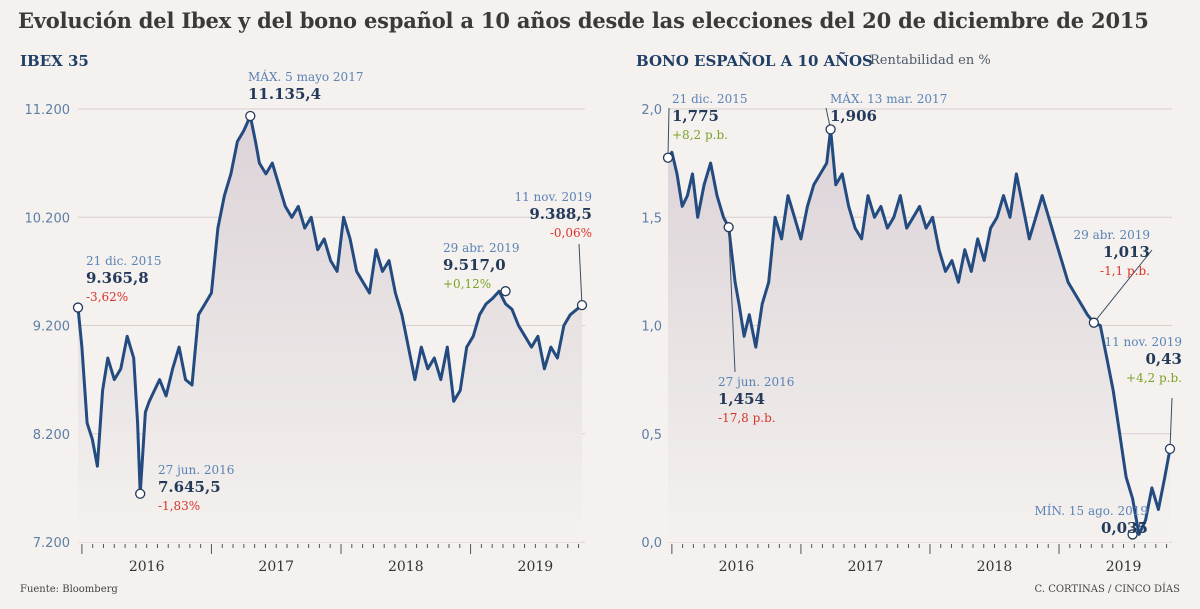  What do you see at coordinates (1126, 252) in the screenshot?
I see `annotation-value: 1,013` at bounding box center [1126, 252].